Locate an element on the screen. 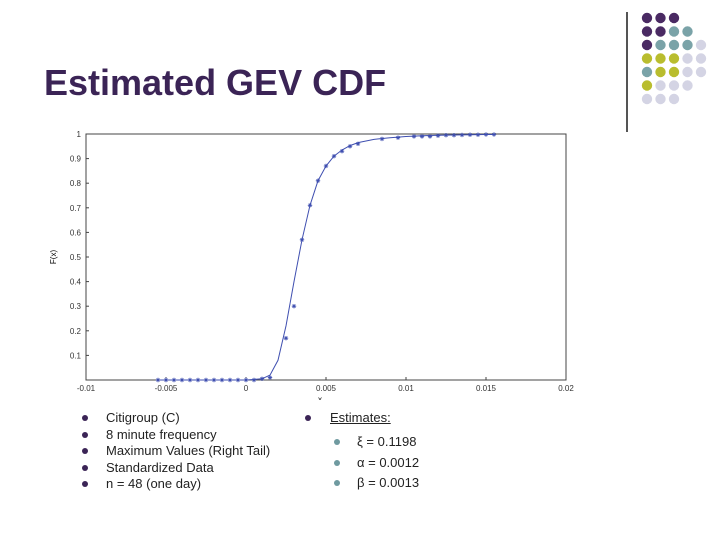 This screenshot has height=540, width=720. estimate-item: ξ = 0.1198 is located at coordinates (376, 442).